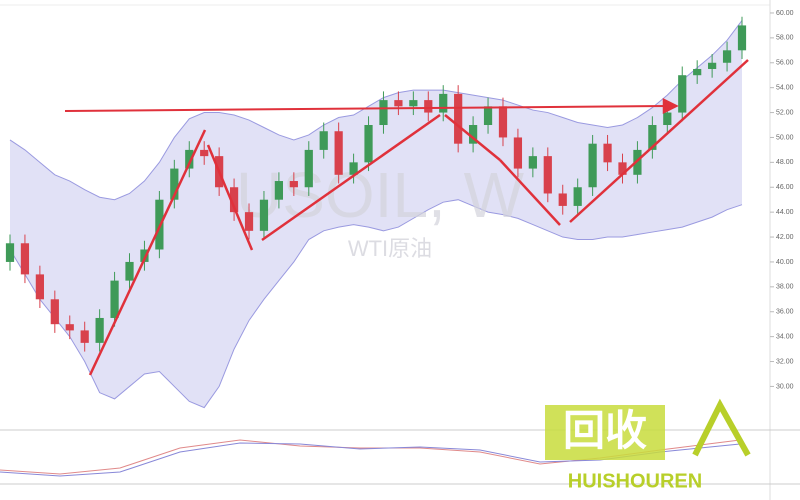  I want to click on y-tick-label: 38.00, so click(785, 287).